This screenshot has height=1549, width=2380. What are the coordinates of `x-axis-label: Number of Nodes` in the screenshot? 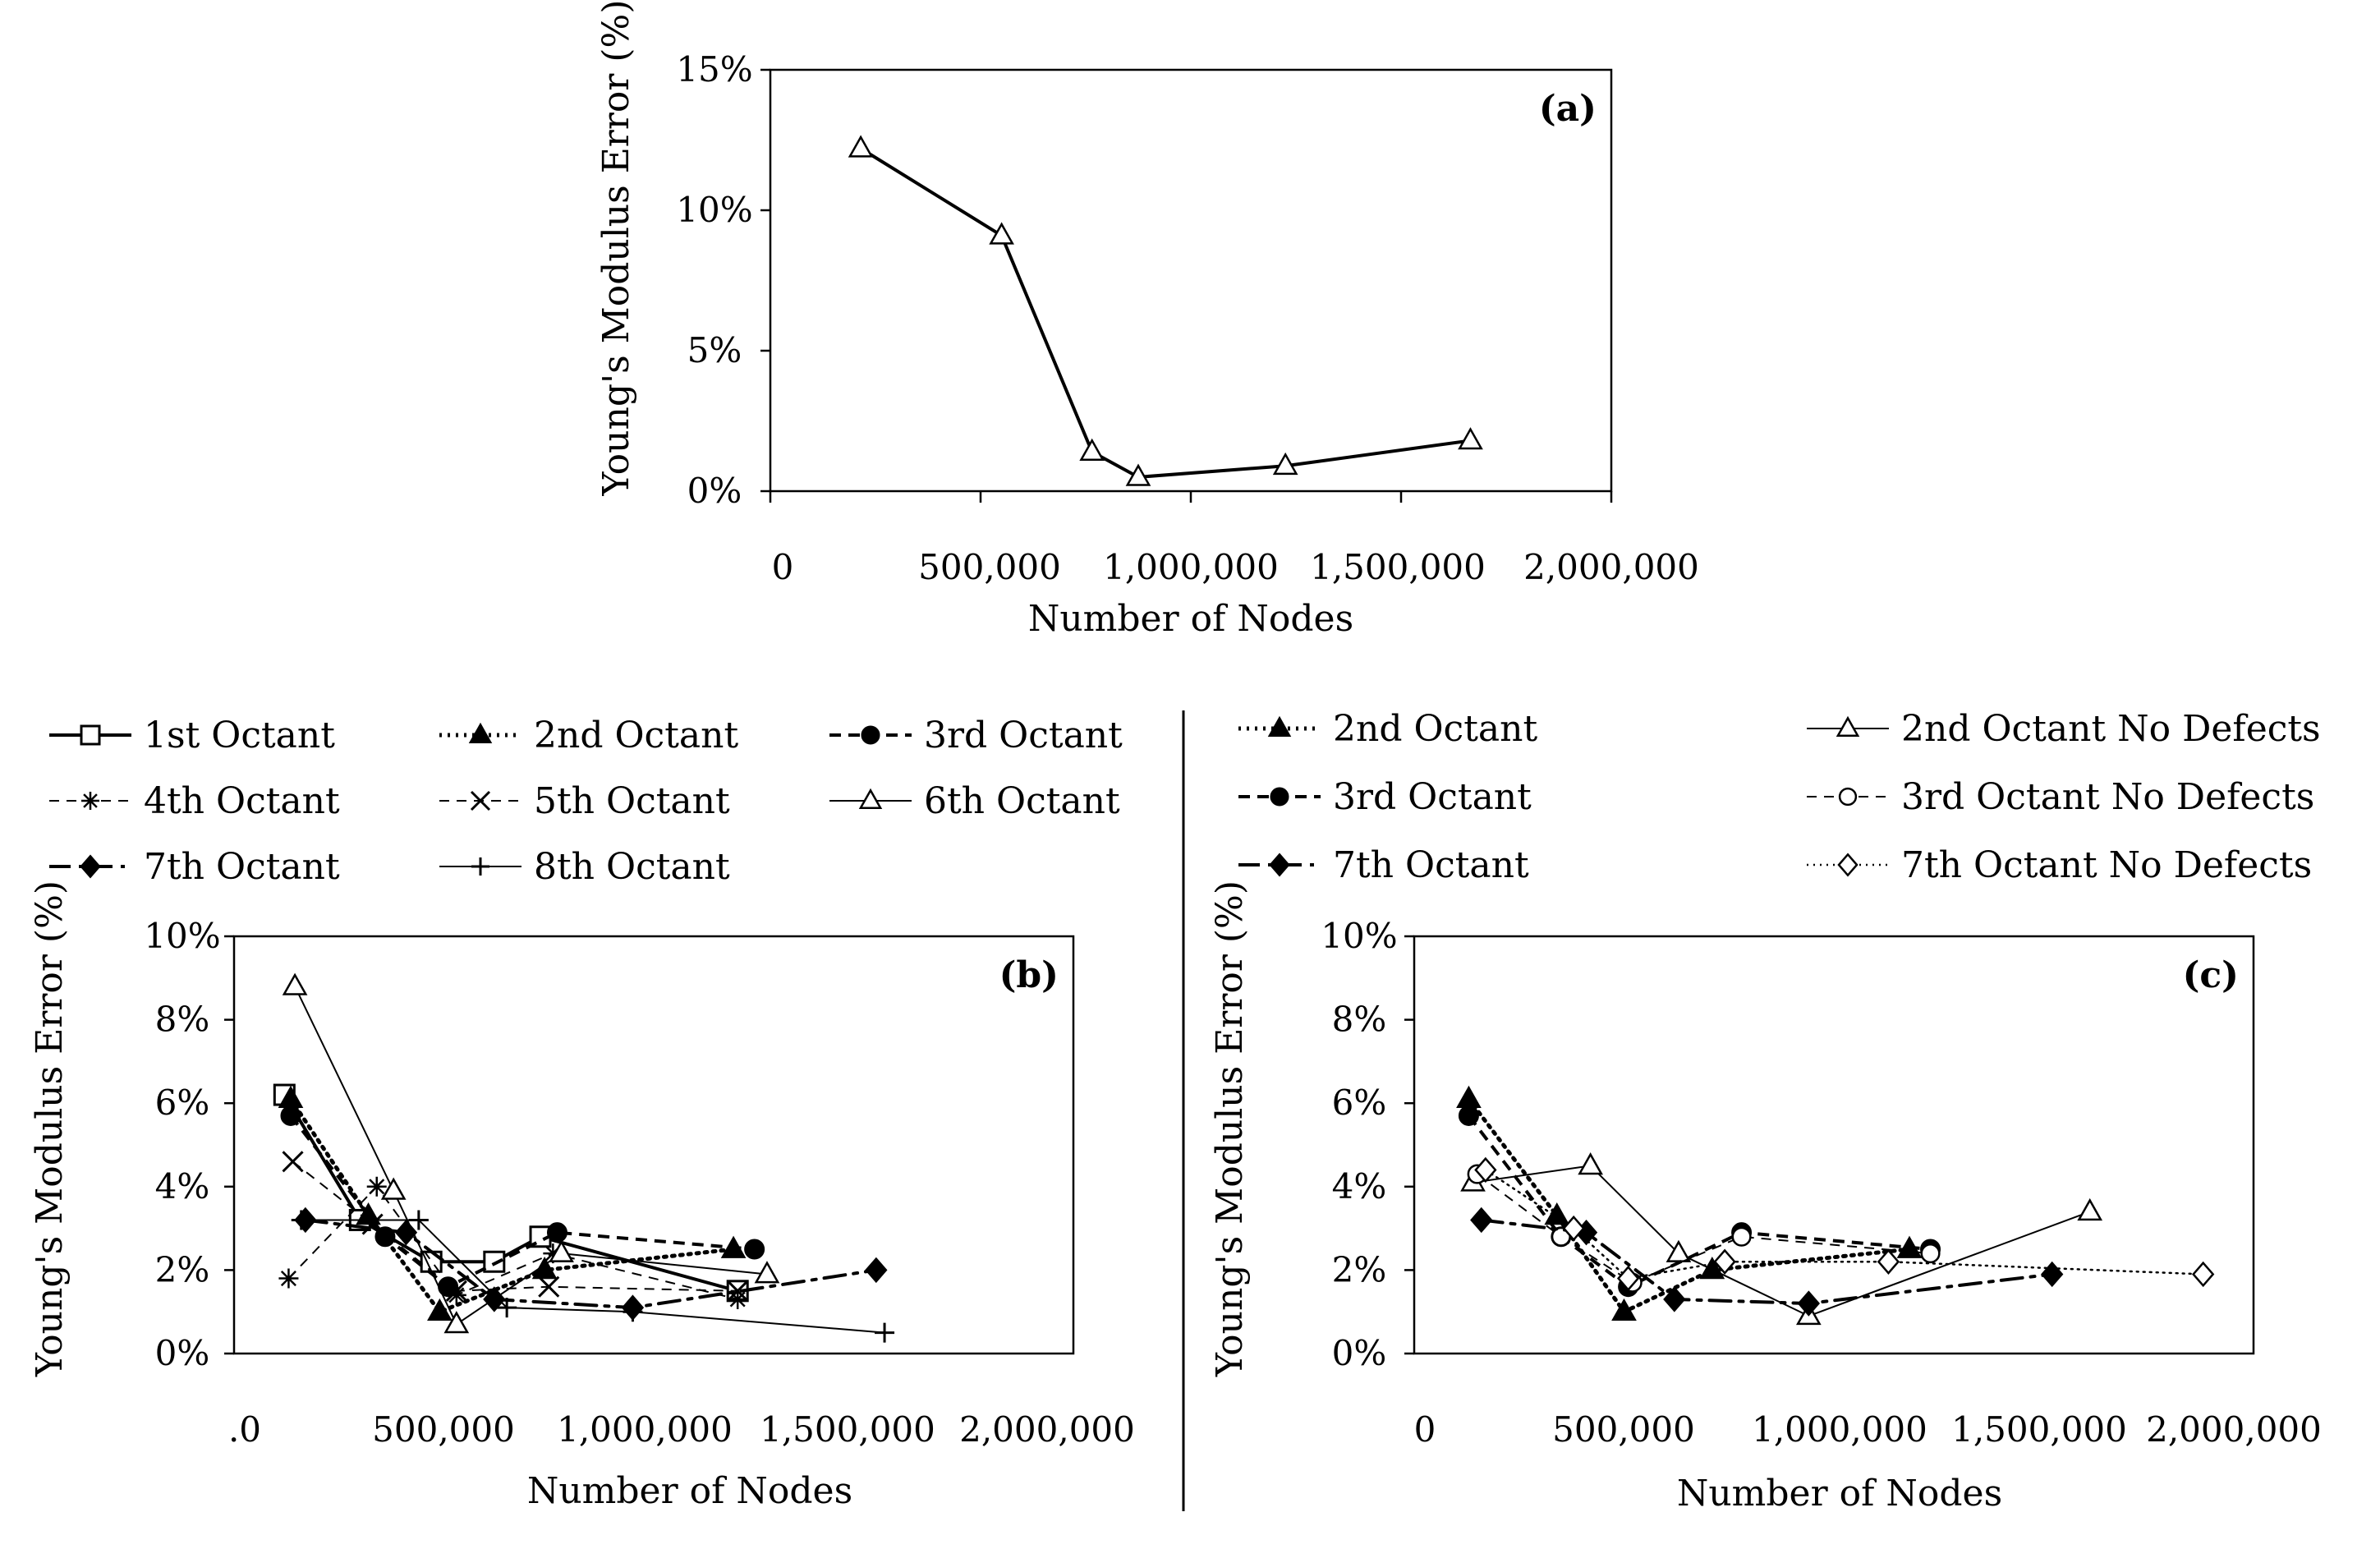 It's located at (1190, 619).